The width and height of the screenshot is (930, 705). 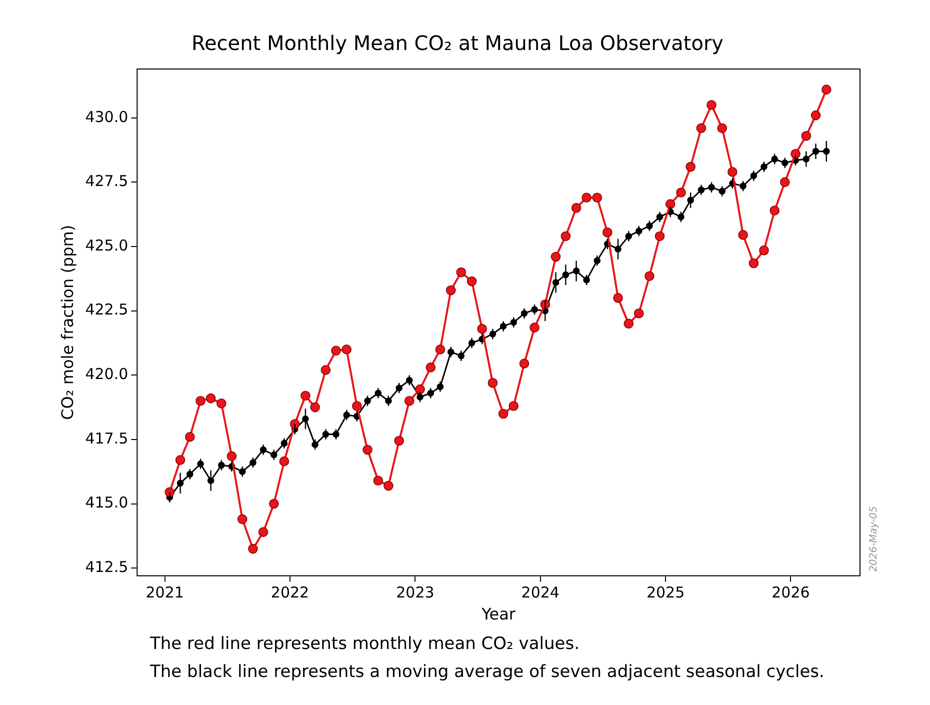 I want to click on y-tick-label: 425.0, so click(x=106, y=245).